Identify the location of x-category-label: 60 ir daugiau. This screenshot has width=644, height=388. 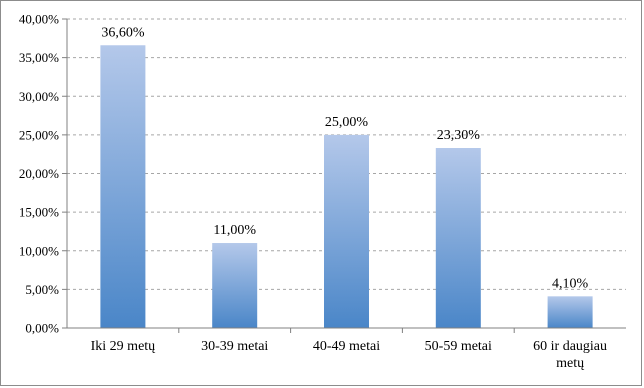
(570, 346).